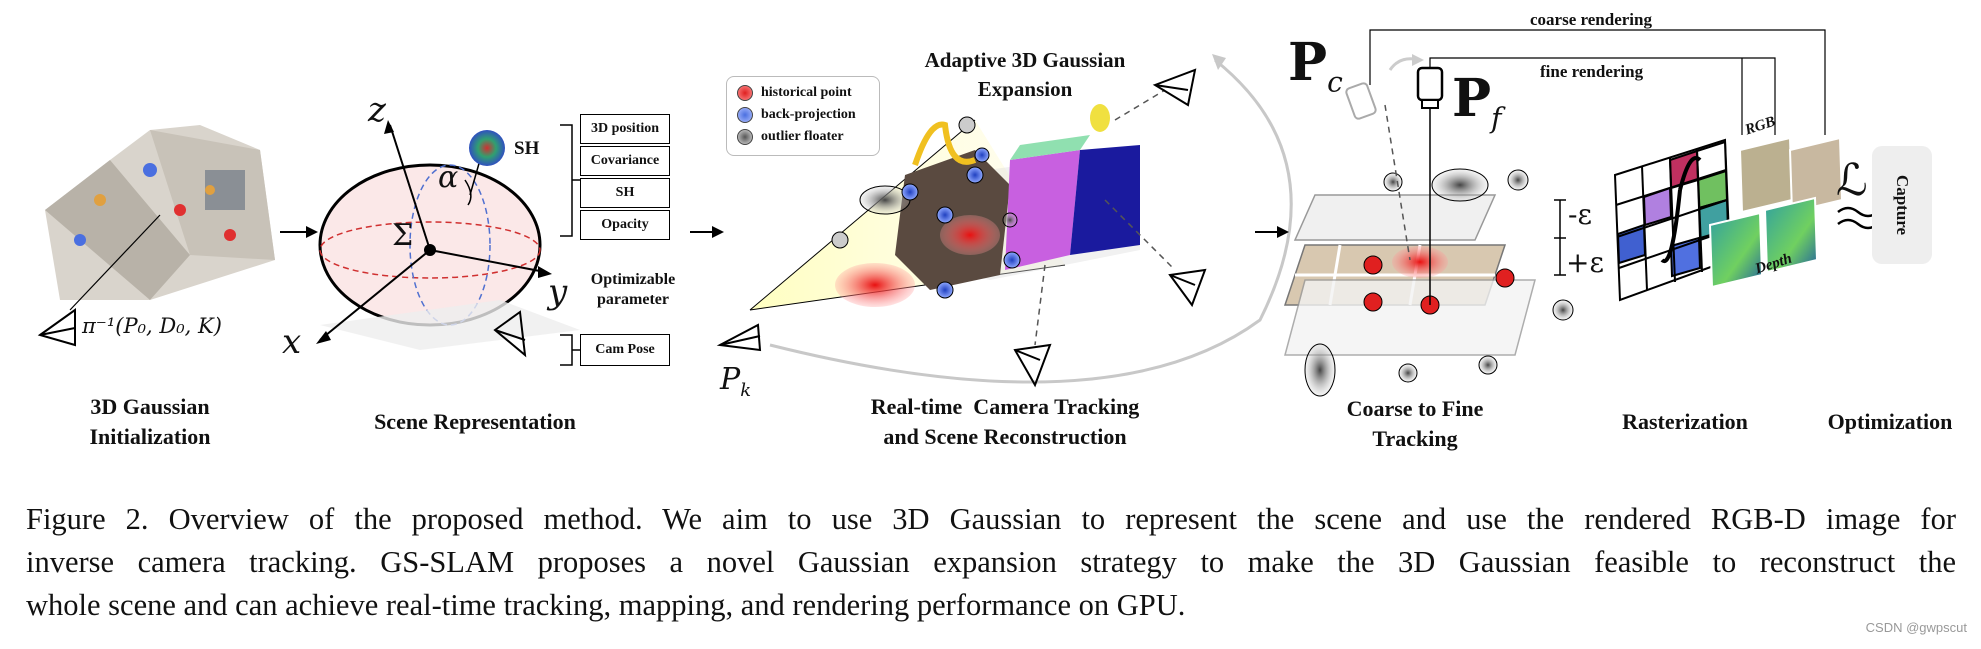 Image resolution: width=1981 pixels, height=649 pixels. I want to click on axis-z-label: z, so click(377, 110).